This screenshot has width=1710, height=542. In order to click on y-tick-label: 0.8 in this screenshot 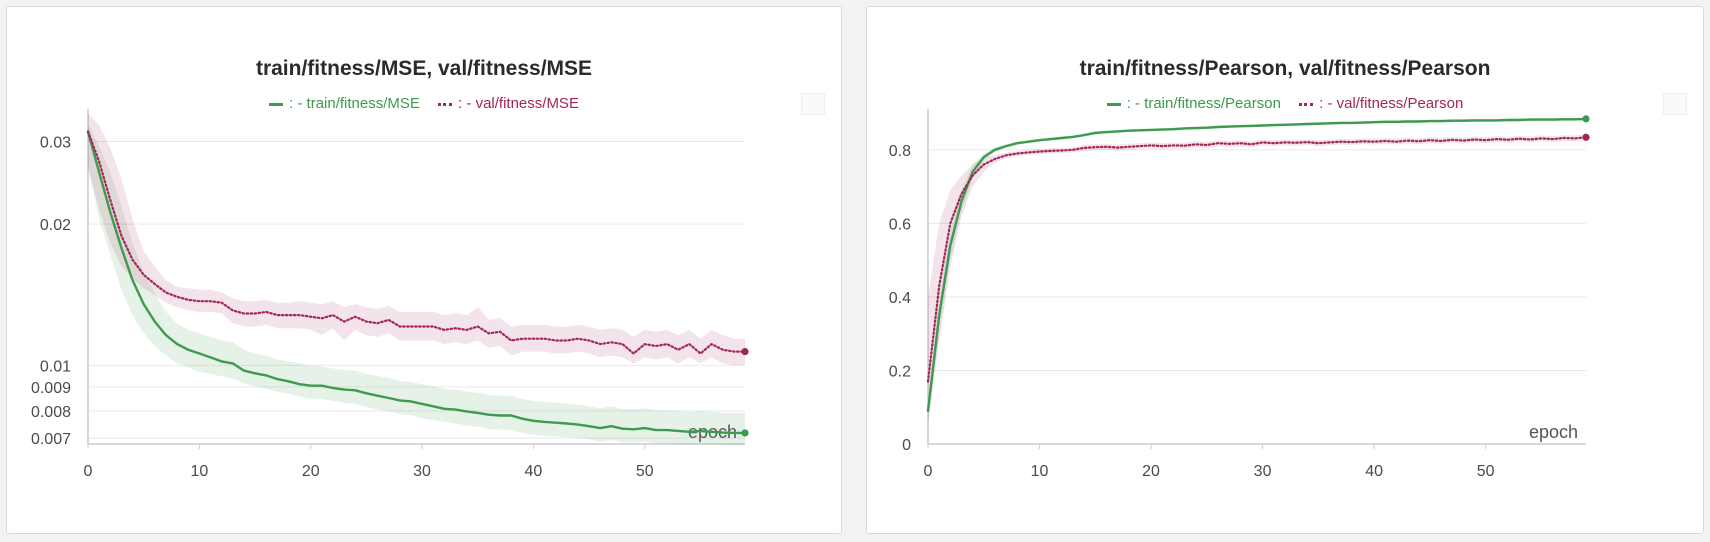, I will do `click(900, 151)`.